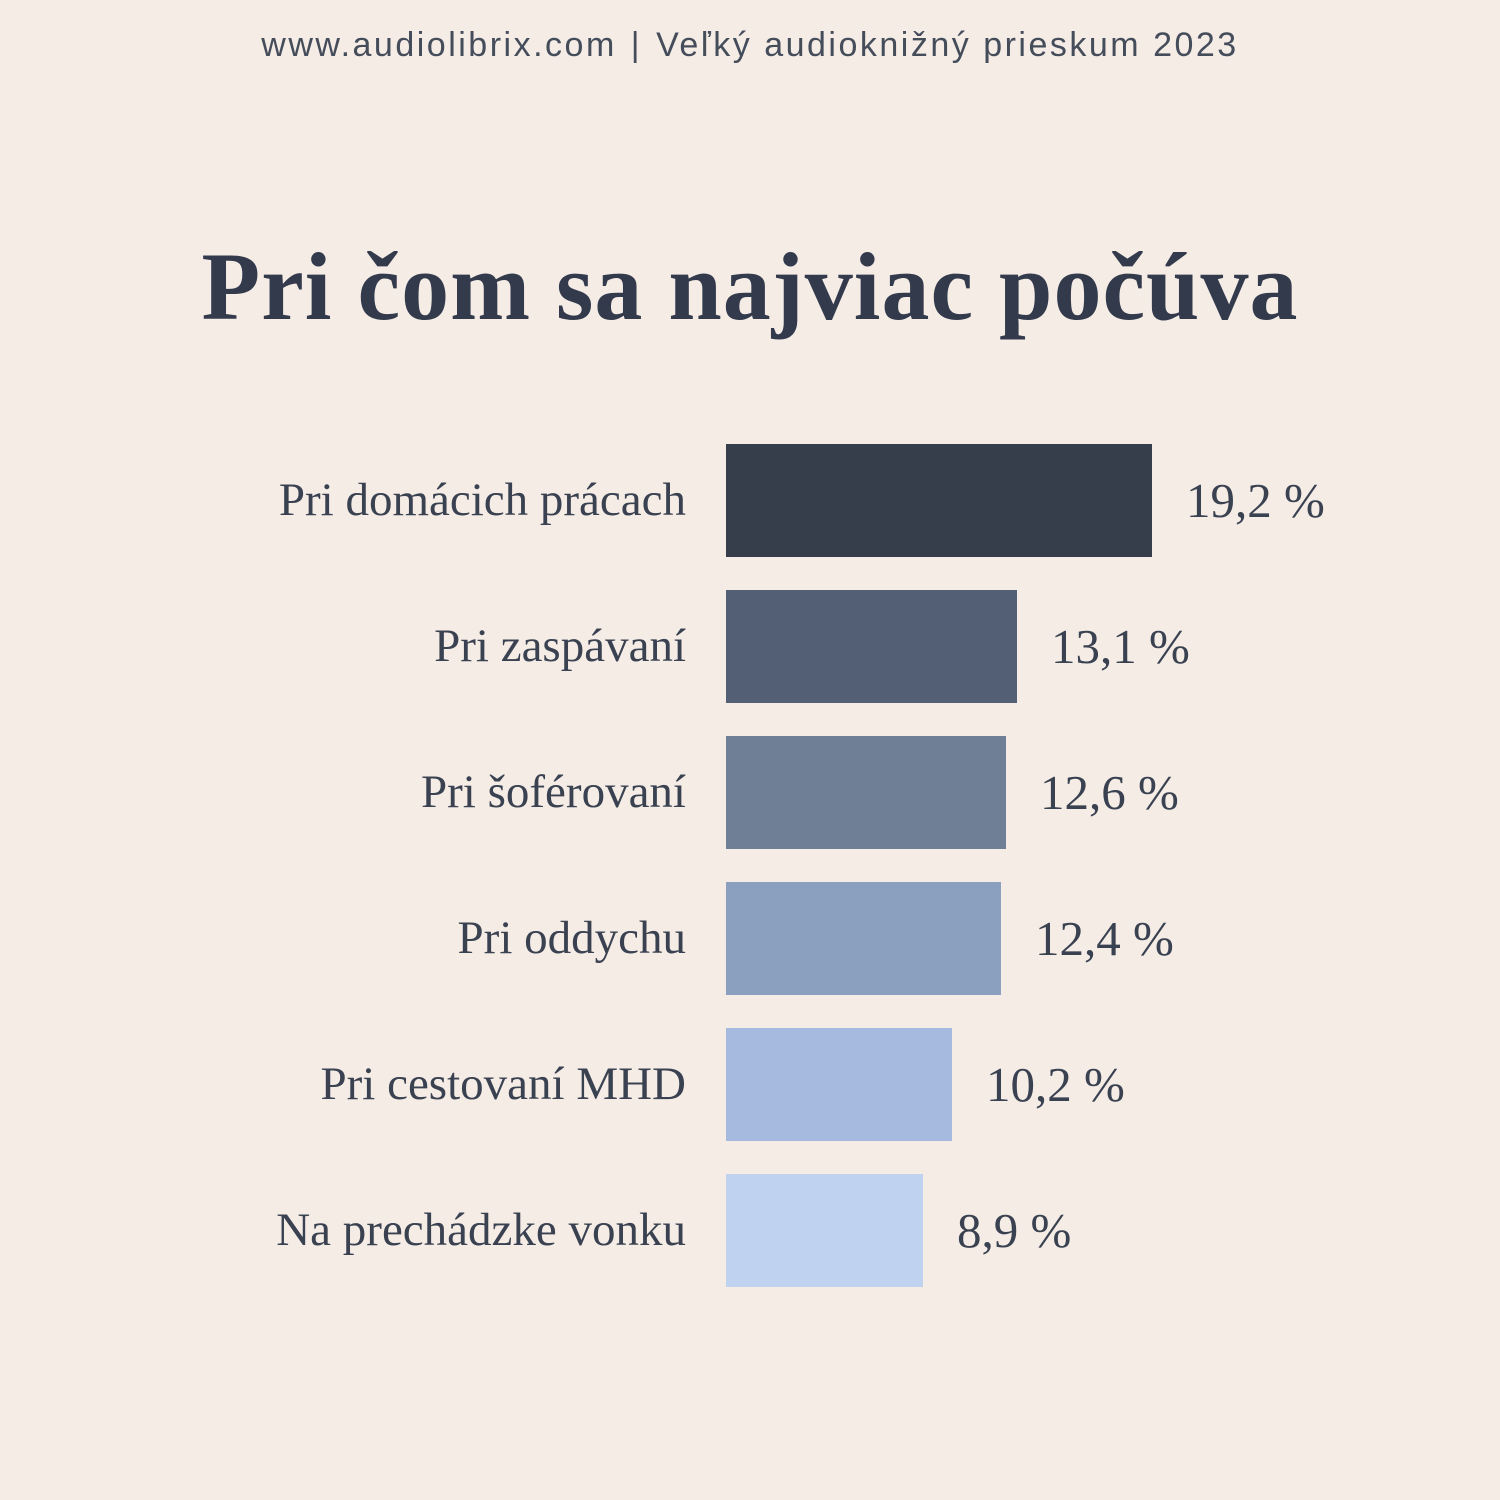 The width and height of the screenshot is (1500, 1500). I want to click on chart-row: Pri domácich prácach 19,2 %, so click(750, 500).